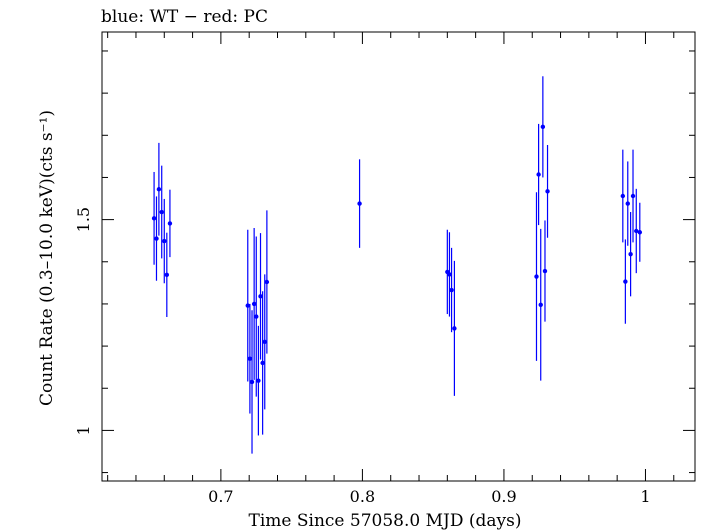 Image resolution: width=709 pixels, height=532 pixels. Describe the element at coordinates (184, 17) in the screenshot. I see `chart-title: blue: WT − red: PC` at that location.